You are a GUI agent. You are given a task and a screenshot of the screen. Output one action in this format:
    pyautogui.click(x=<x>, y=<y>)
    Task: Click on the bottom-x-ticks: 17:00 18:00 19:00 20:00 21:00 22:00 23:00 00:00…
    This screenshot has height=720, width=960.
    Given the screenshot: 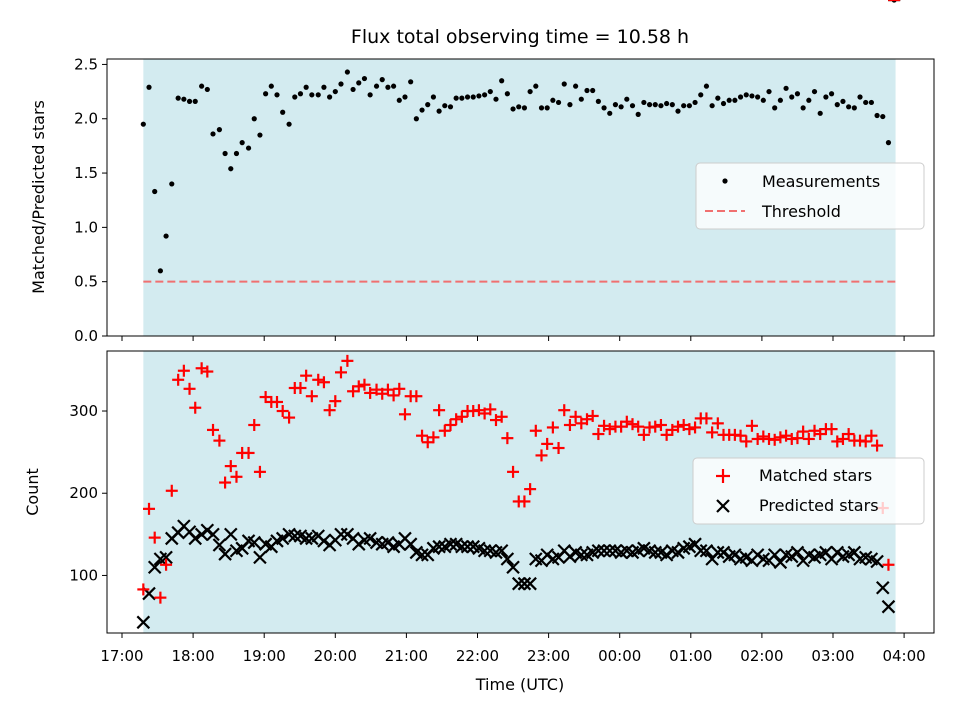 What is the action you would take?
    pyautogui.click(x=513, y=649)
    